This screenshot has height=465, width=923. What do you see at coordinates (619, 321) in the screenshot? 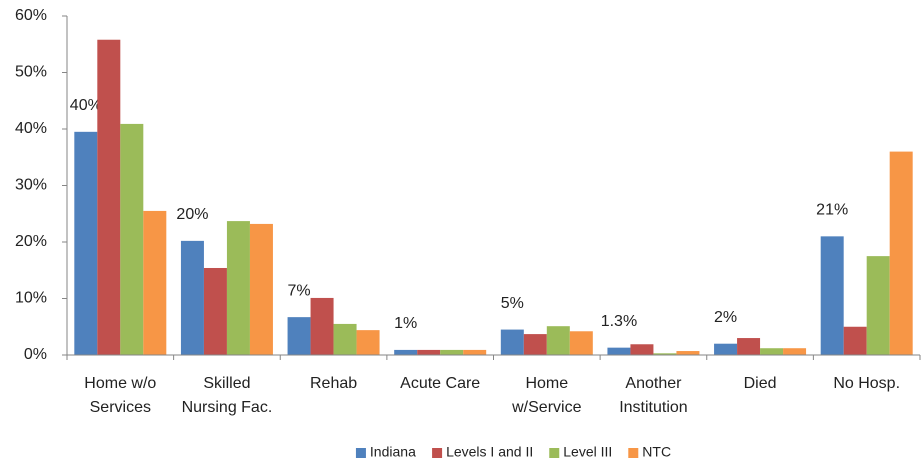
I see `data-label: 1.3%` at bounding box center [619, 321].